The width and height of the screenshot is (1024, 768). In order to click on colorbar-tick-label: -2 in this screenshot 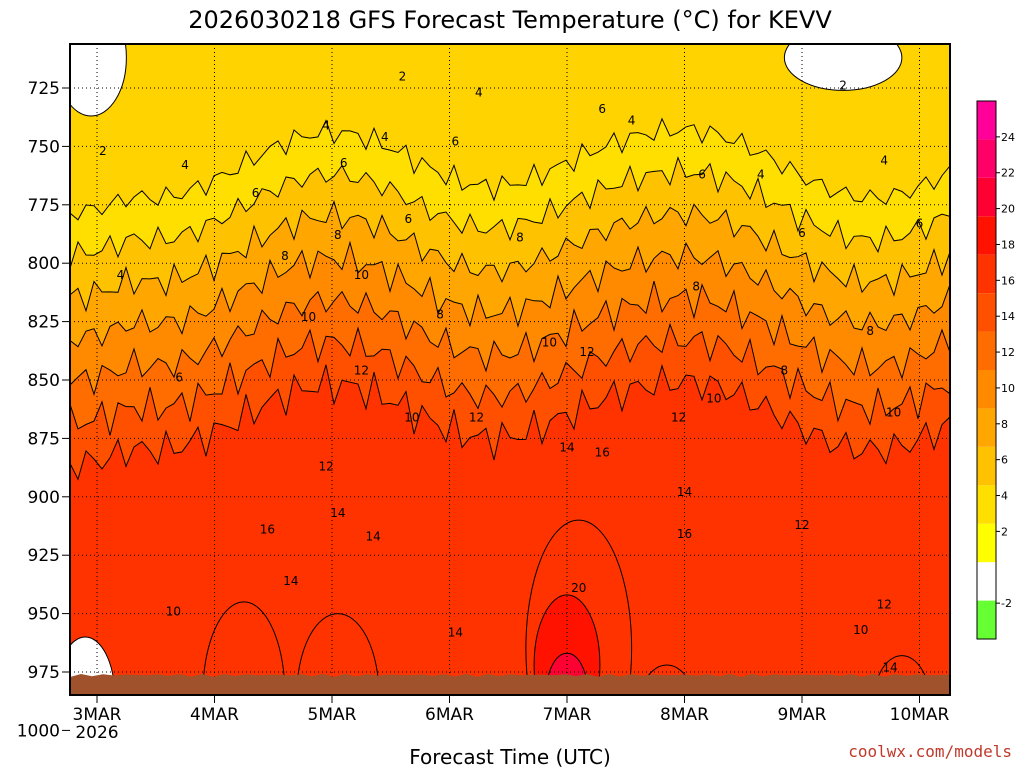, I will do `click(1006, 603)`.